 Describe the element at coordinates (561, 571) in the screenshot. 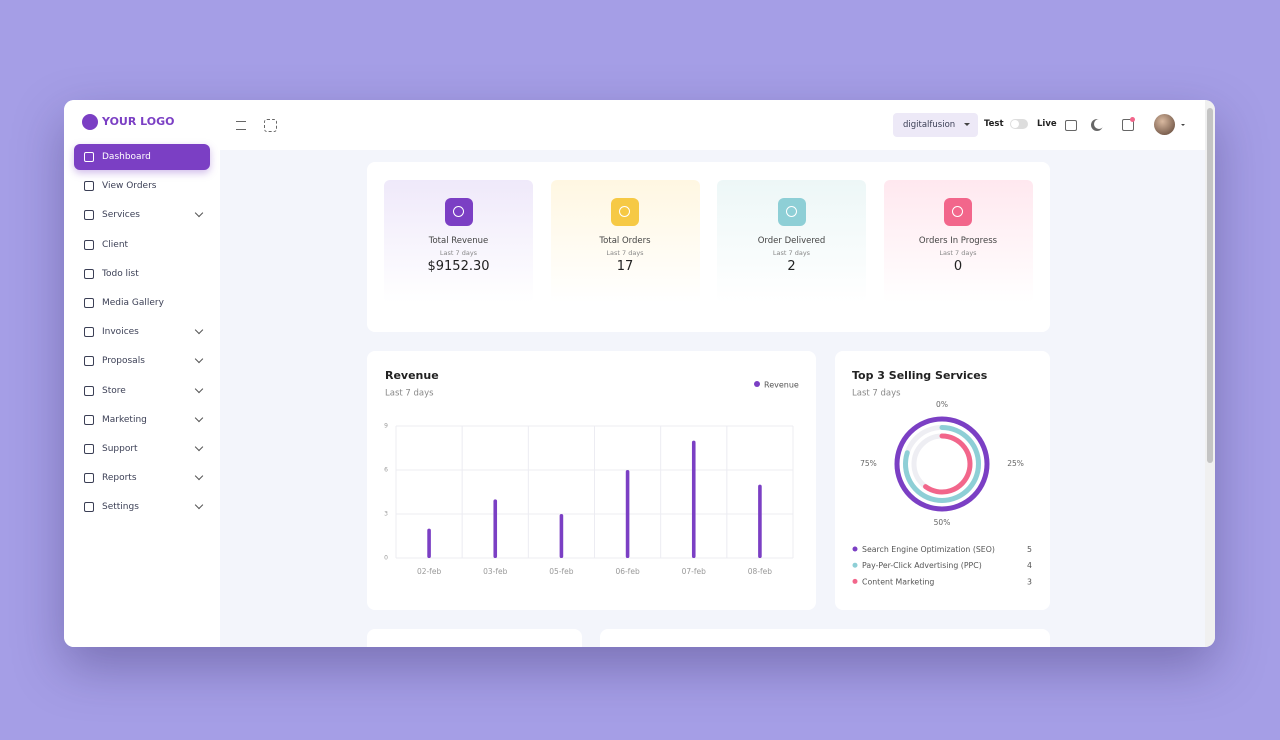

I see `x-tick-label: 05-feb` at that location.